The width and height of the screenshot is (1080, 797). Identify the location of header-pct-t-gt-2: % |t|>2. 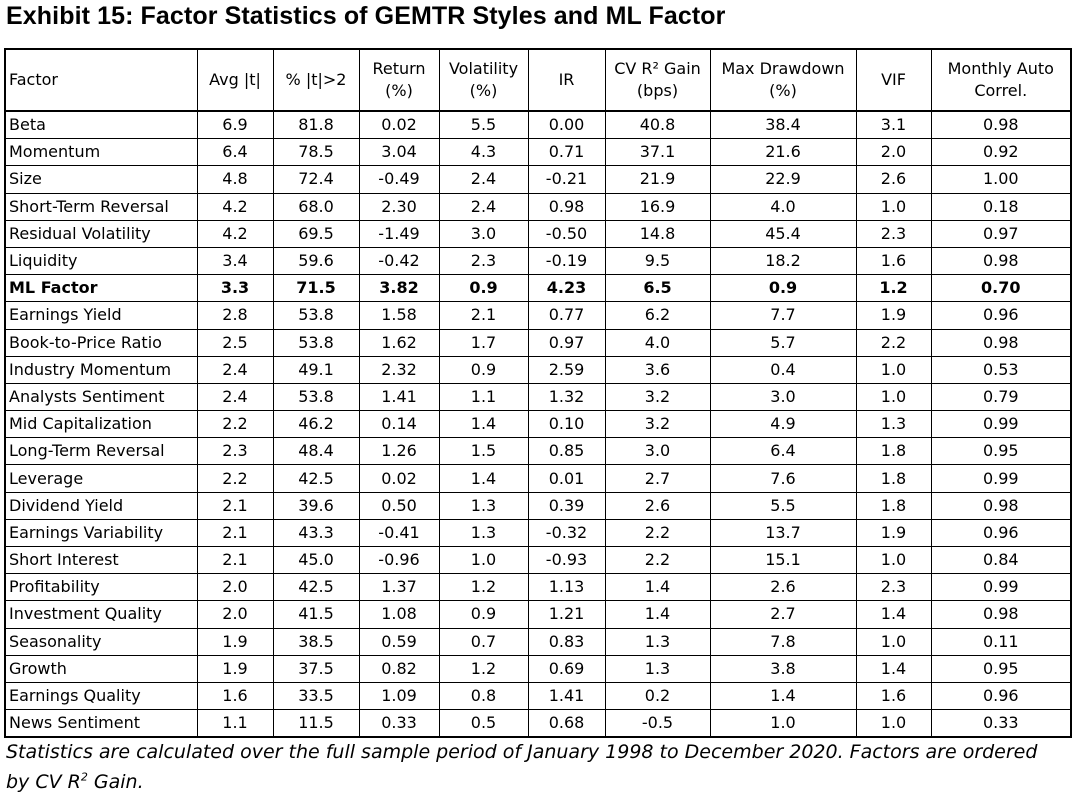
(316, 80).